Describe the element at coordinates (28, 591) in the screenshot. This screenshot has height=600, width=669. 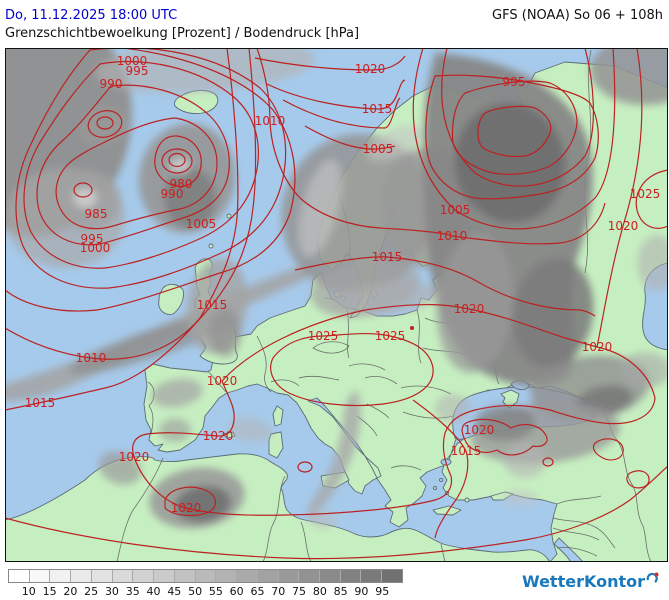
I see `legend-tick: 10` at that location.